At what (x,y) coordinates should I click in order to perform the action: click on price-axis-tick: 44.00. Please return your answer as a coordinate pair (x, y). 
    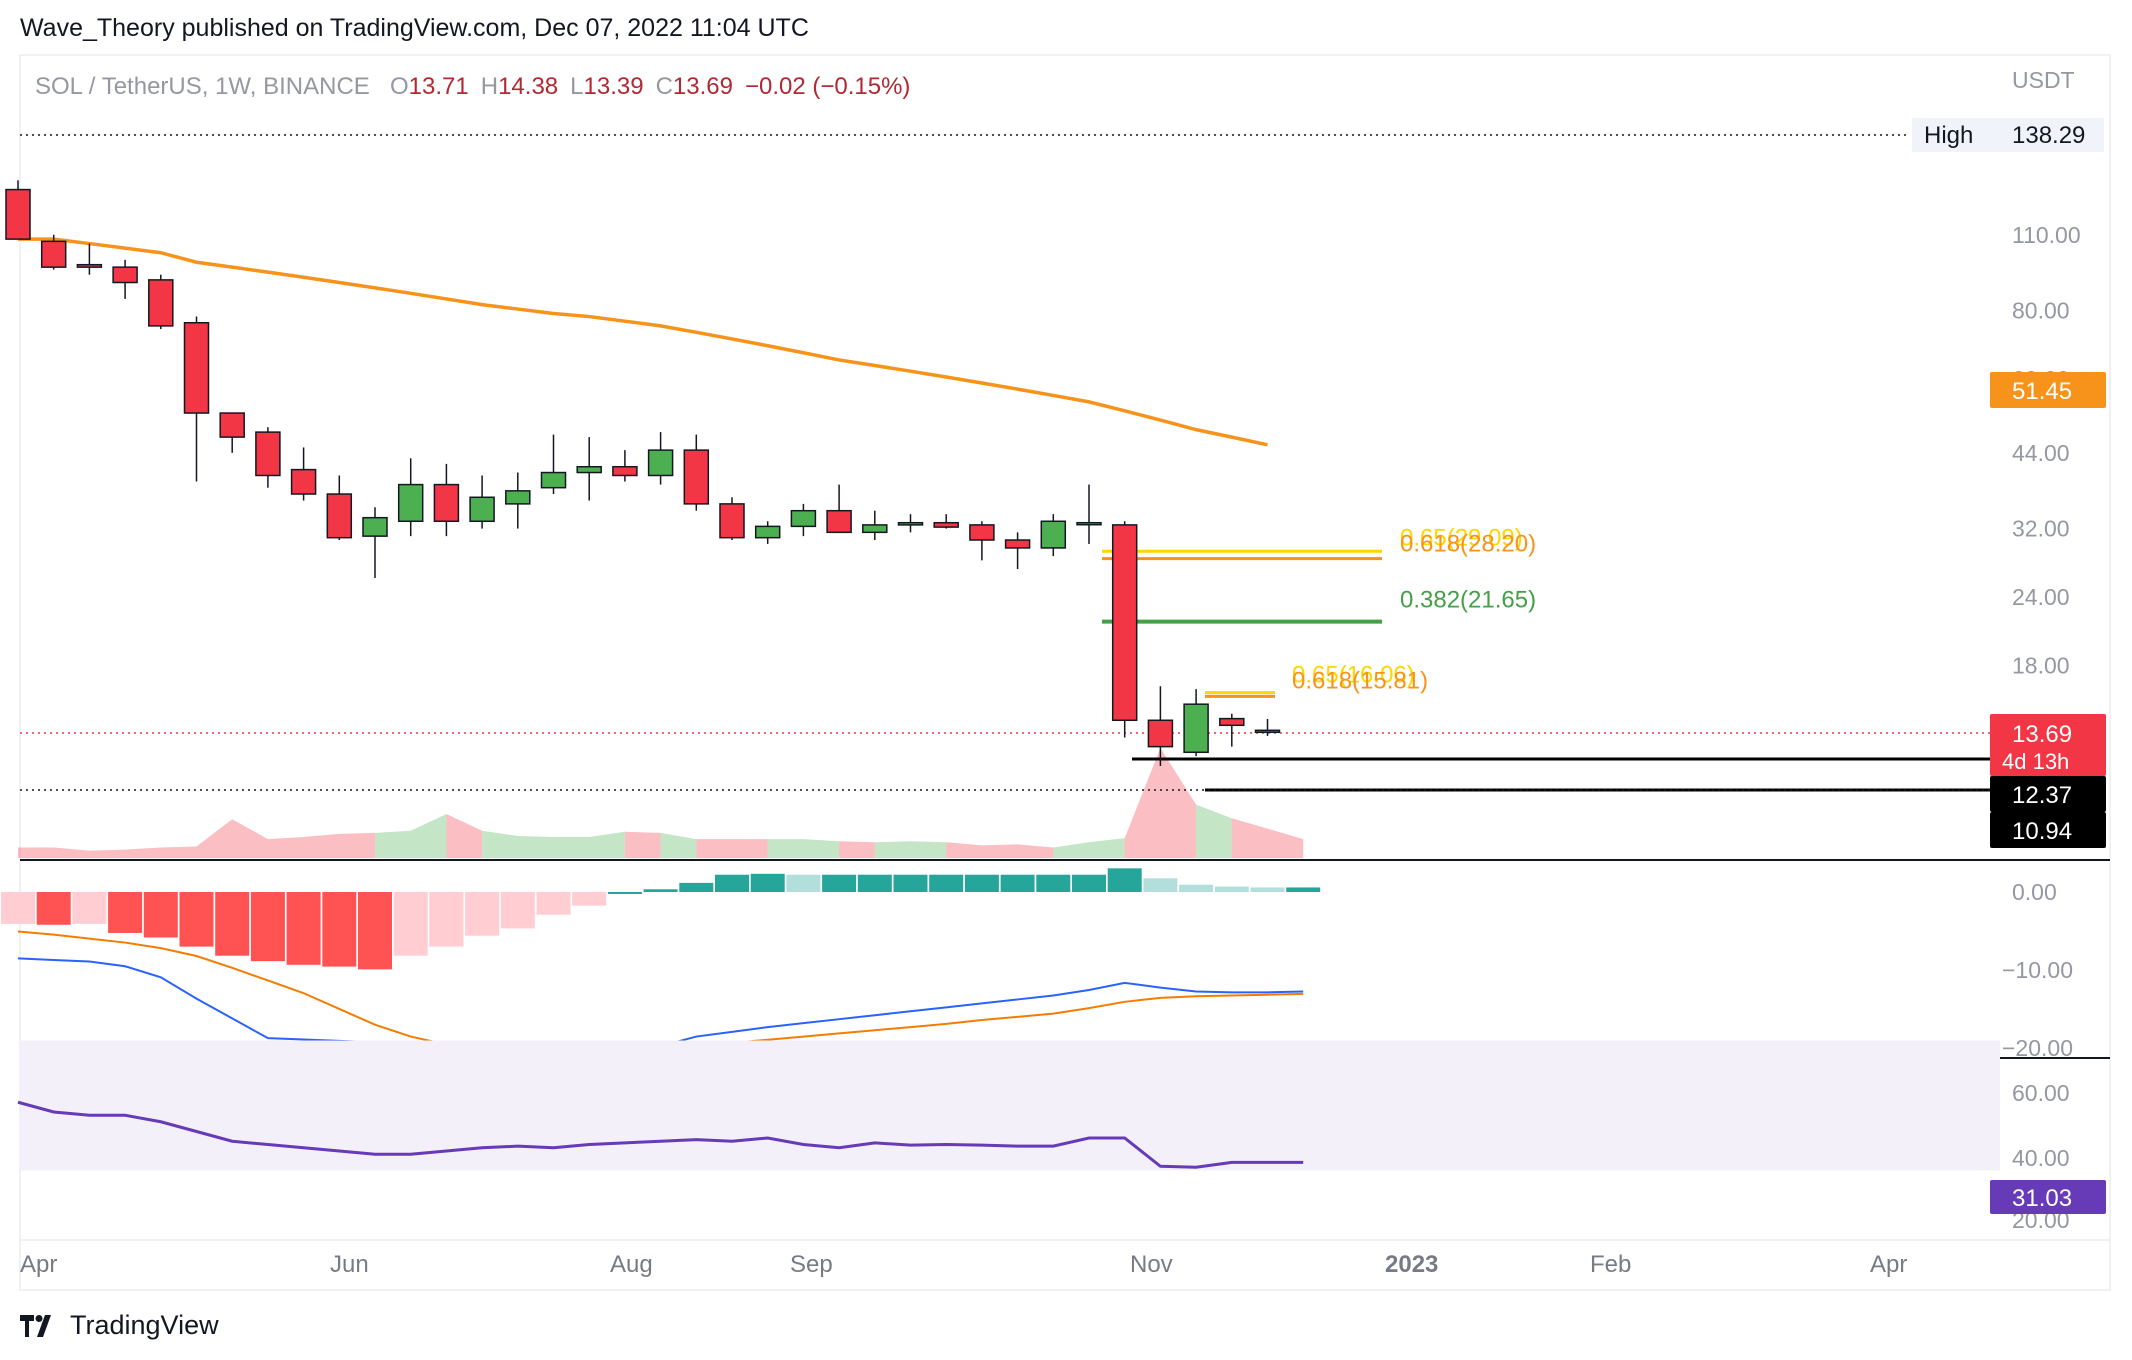
    Looking at the image, I should click on (2041, 453).